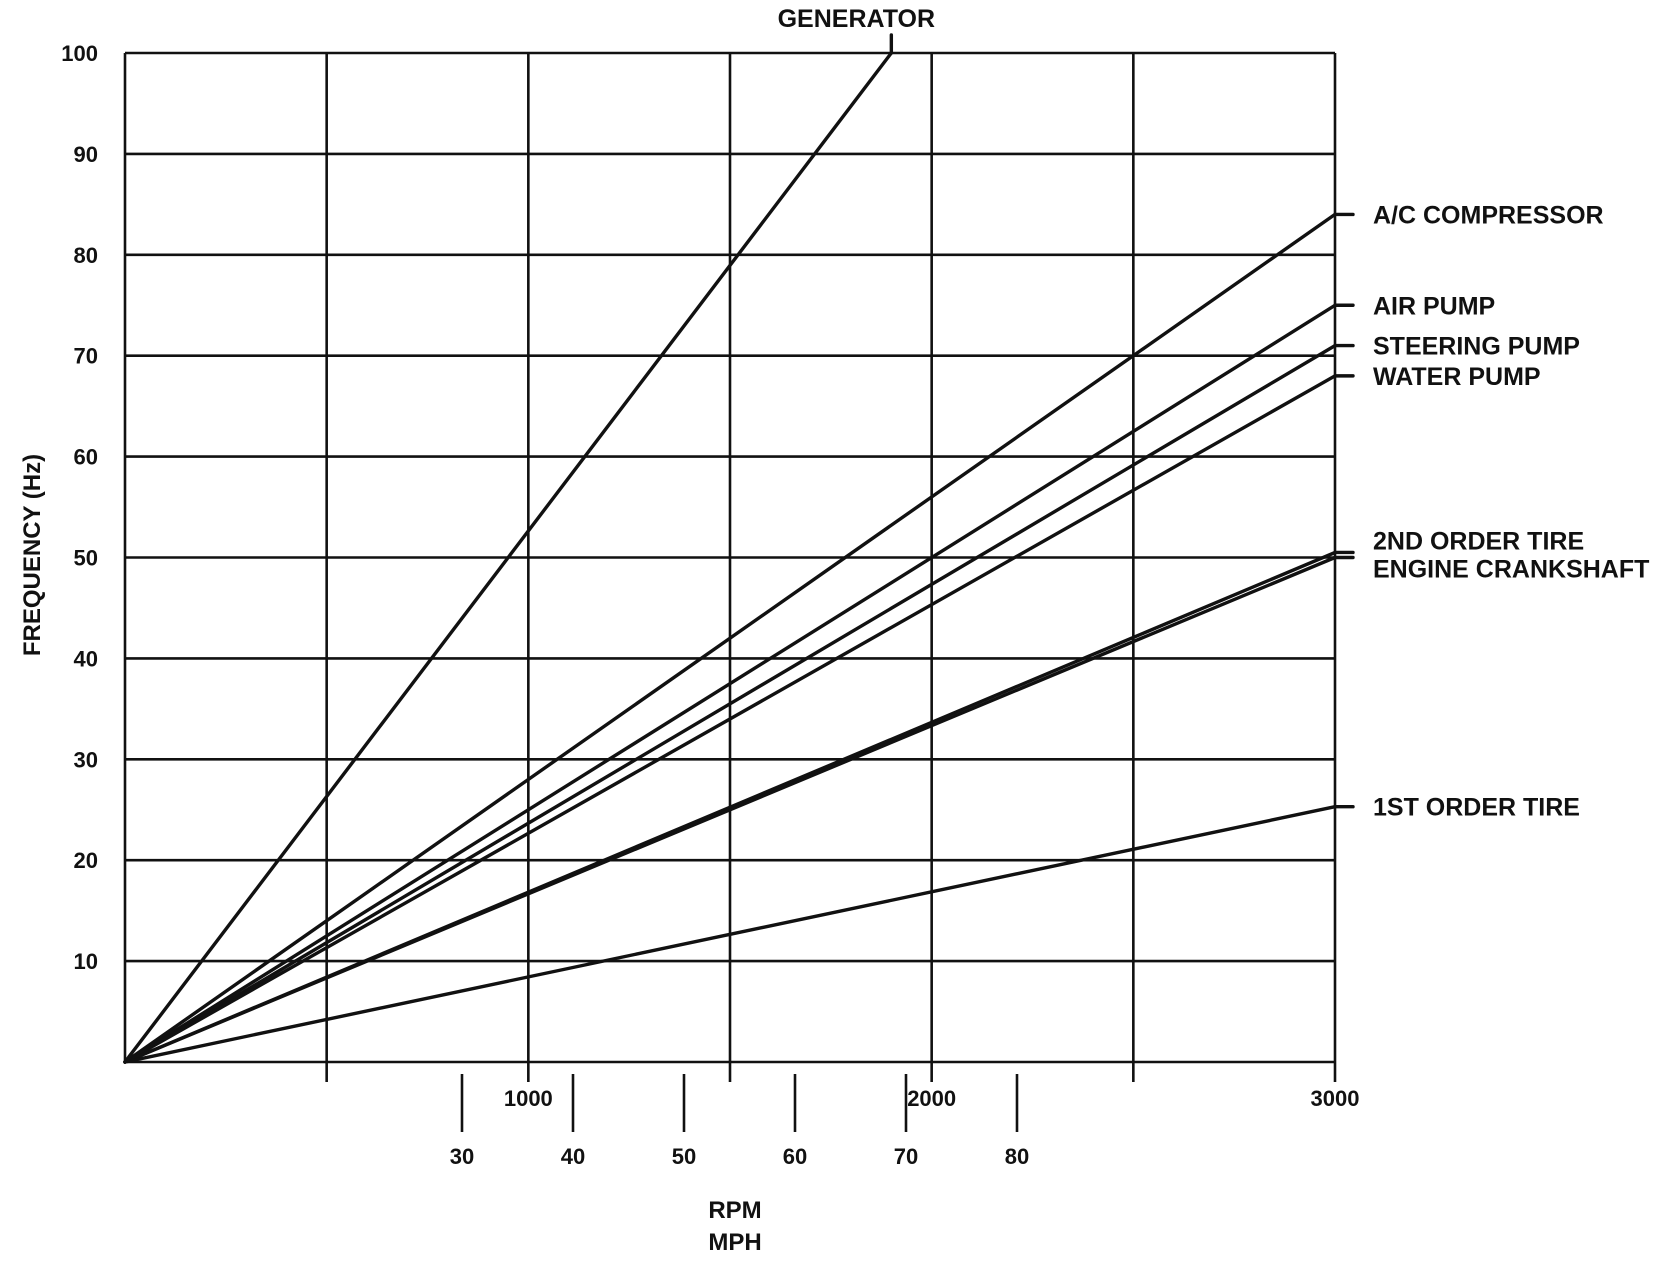 This screenshot has height=1264, width=1678. What do you see at coordinates (86, 154) in the screenshot?
I see `y-tick-label: 90` at bounding box center [86, 154].